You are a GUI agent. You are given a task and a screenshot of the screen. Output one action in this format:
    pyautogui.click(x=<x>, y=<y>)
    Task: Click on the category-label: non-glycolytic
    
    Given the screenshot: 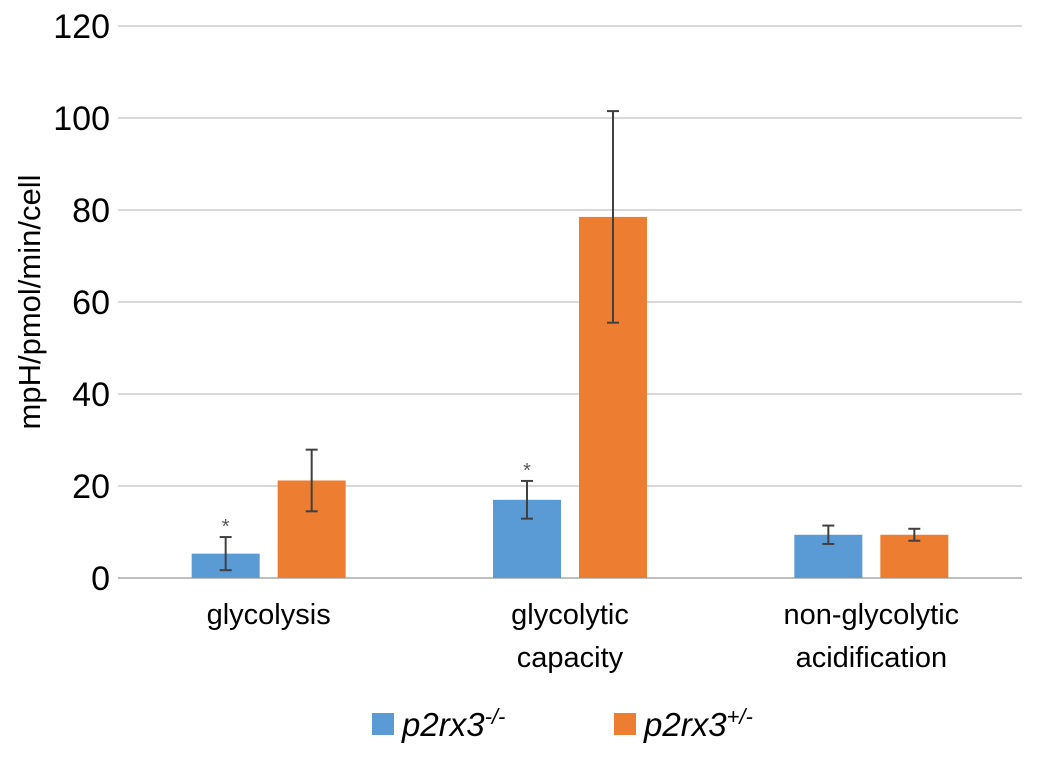 What is the action you would take?
    pyautogui.click(x=871, y=615)
    